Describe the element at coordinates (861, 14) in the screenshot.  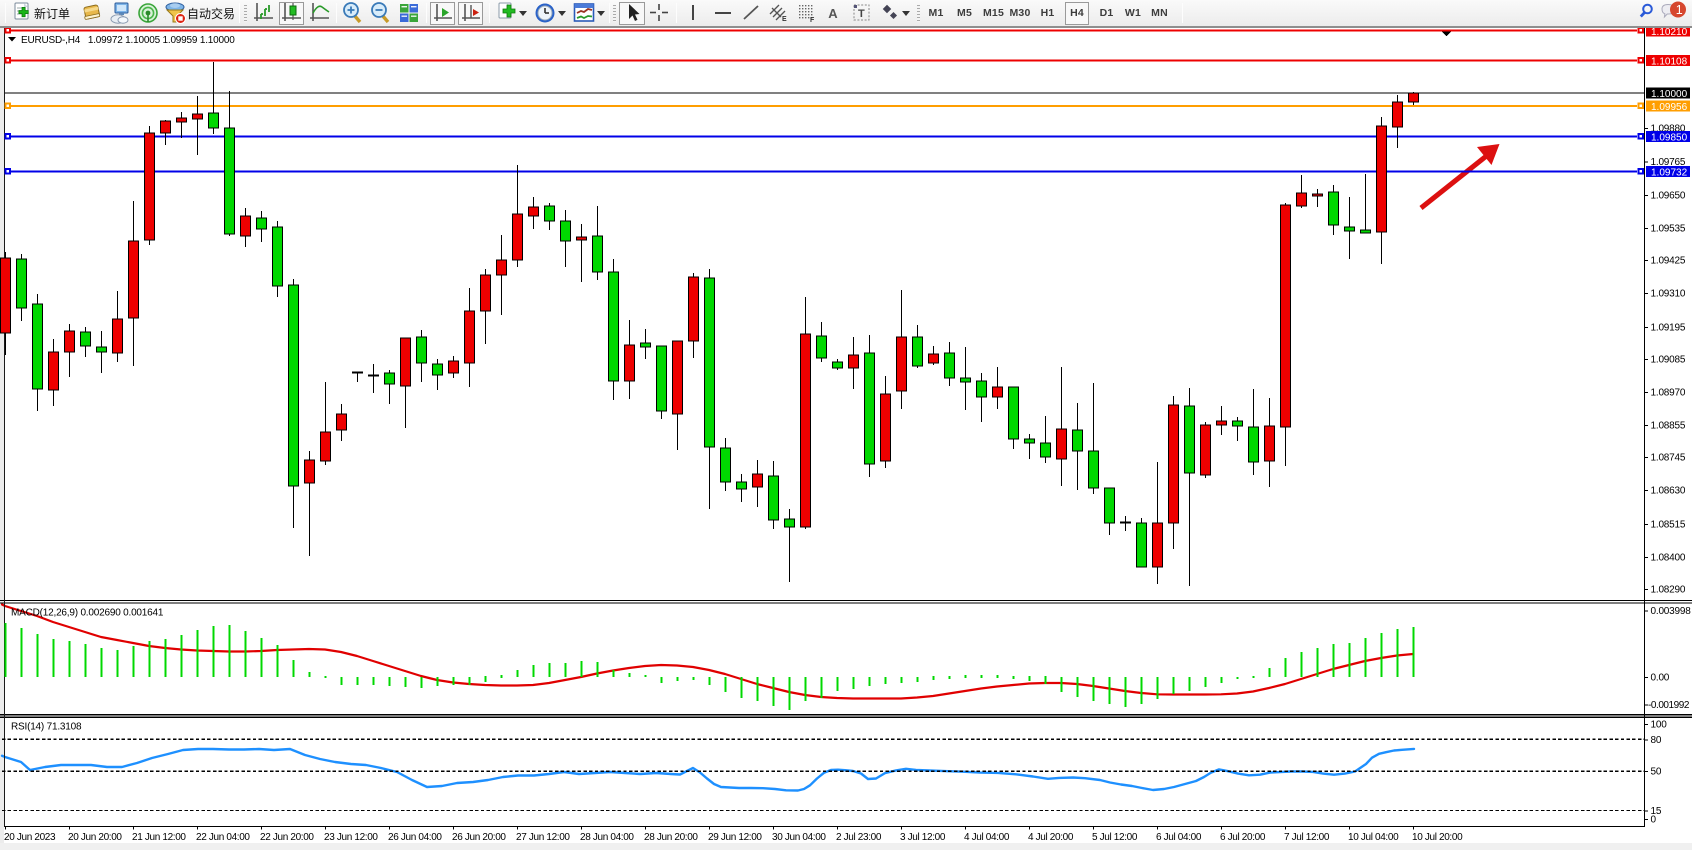
I see `svg-text: T` at that location.